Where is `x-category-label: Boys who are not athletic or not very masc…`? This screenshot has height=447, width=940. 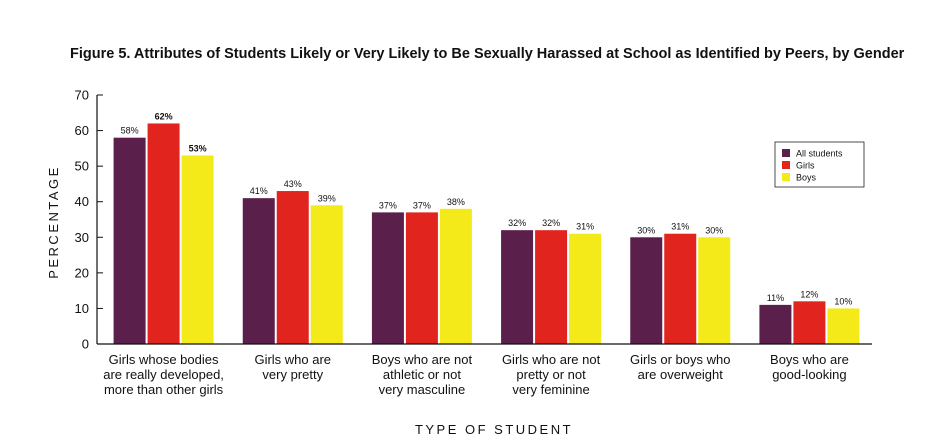 x-category-label: Boys who are not athletic or not very masc… is located at coordinates (422, 374).